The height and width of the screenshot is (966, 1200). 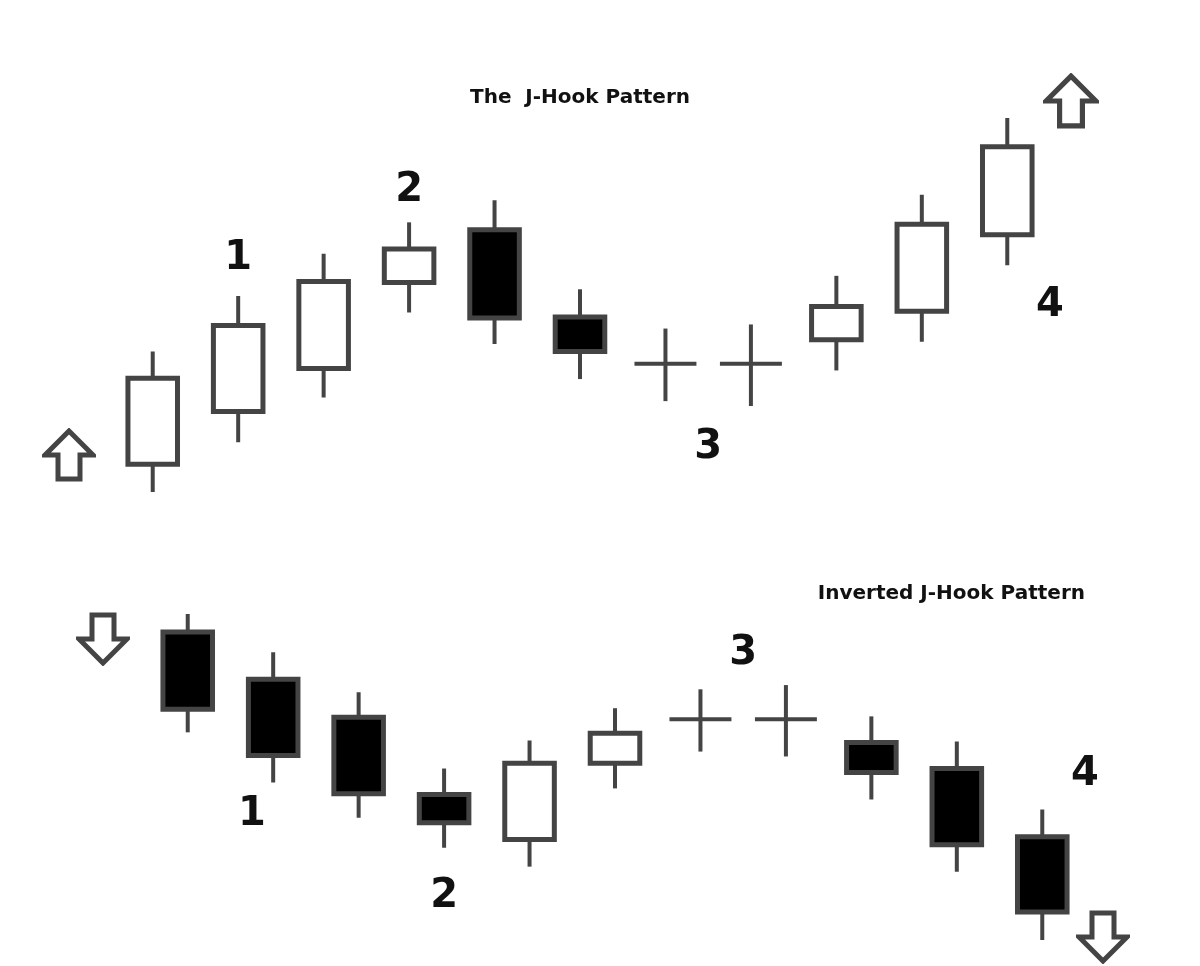 What do you see at coordinates (951, 592) in the screenshot?
I see `chart-title: Inverted J-Hook Pattern` at bounding box center [951, 592].